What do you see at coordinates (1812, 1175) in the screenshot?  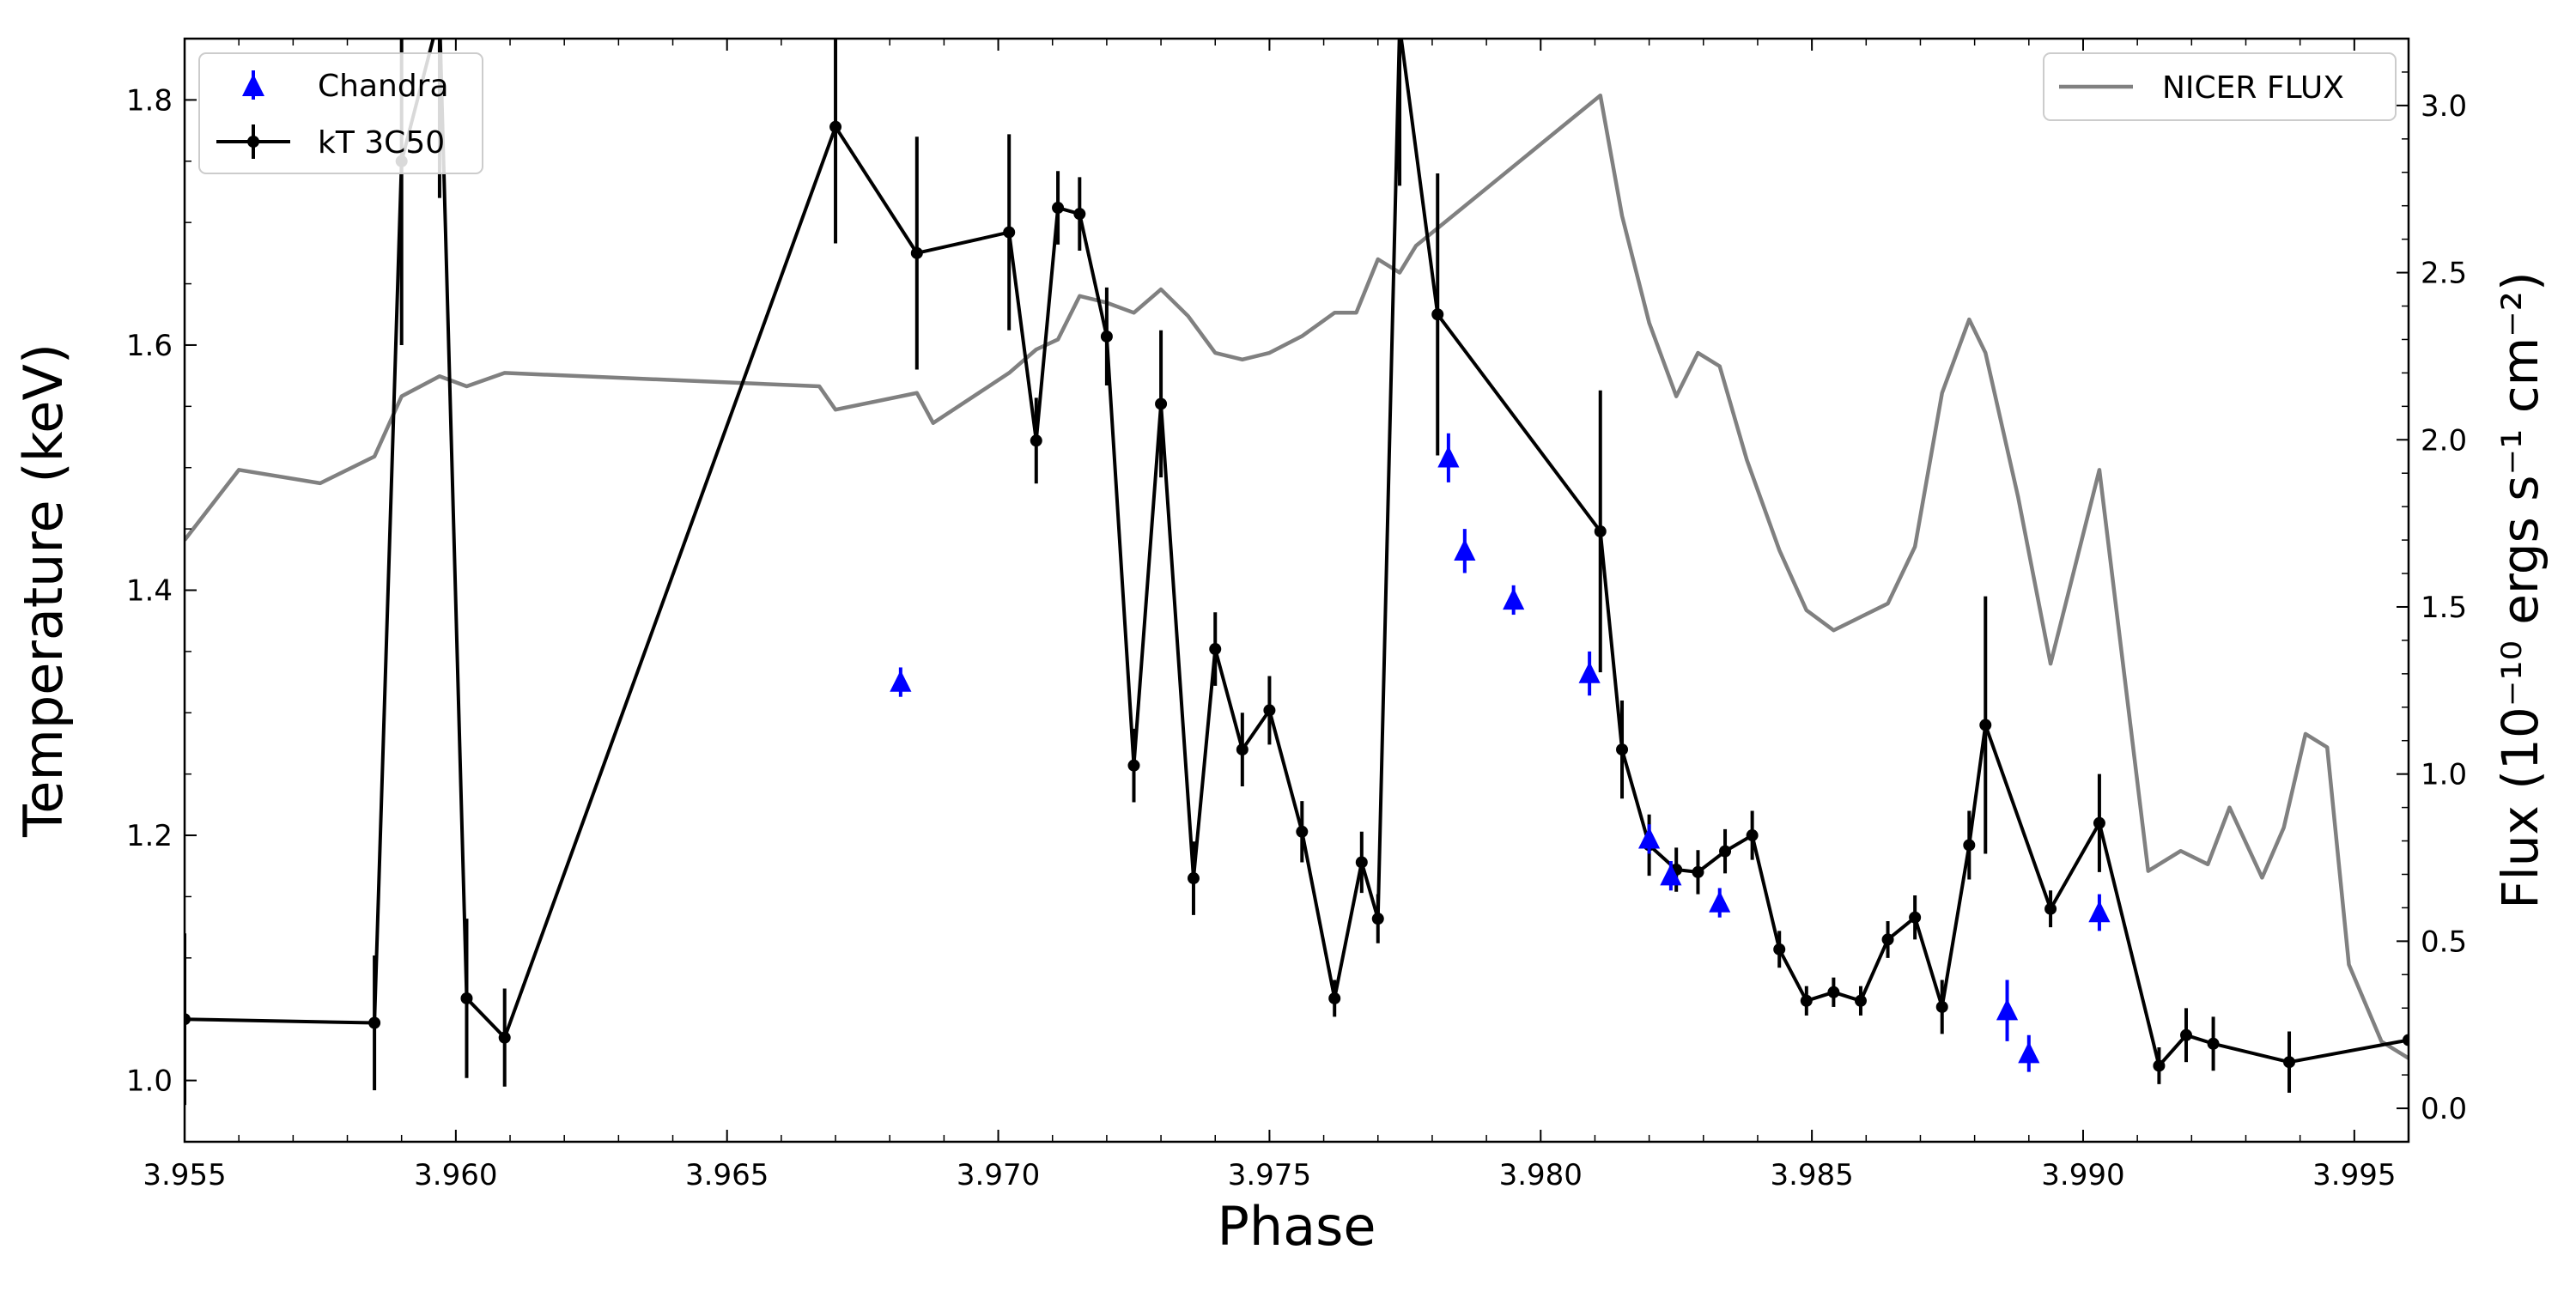 I see `x-tick-label: 3.985` at bounding box center [1812, 1175].